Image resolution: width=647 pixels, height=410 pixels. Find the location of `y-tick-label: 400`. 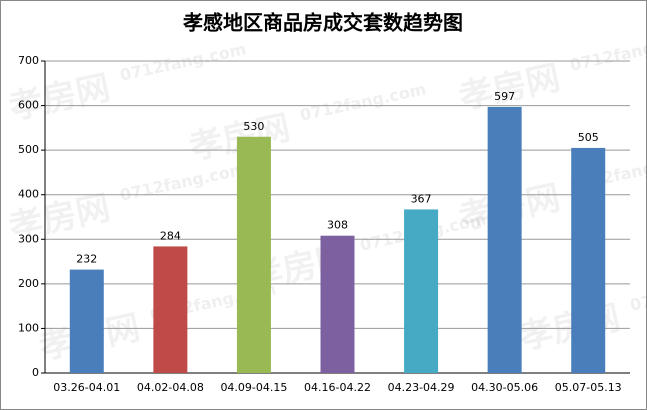

y-tick-label: 400 is located at coordinates (28, 194).